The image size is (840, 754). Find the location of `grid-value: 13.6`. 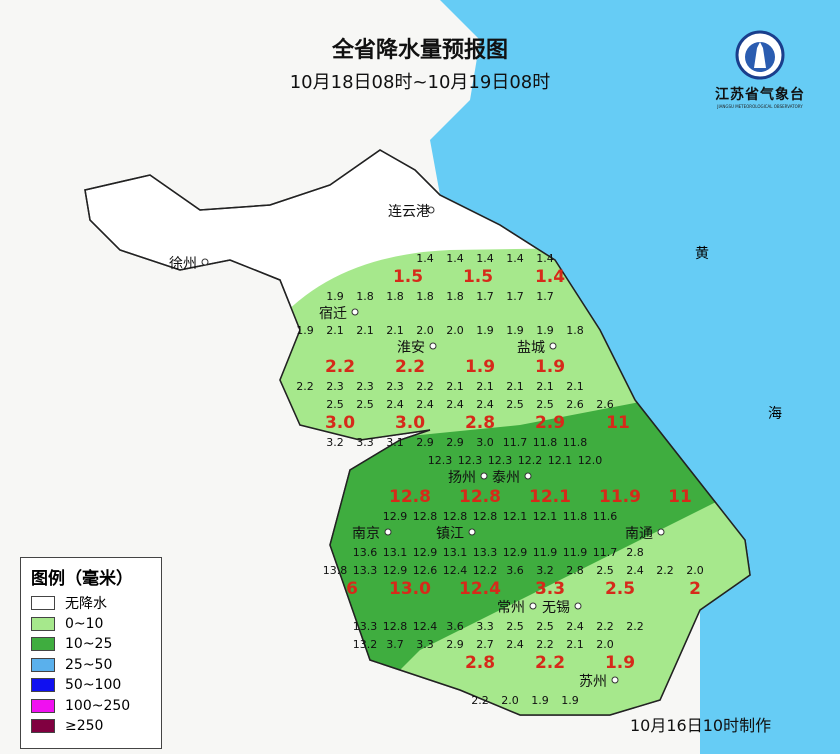

grid-value: 13.6 is located at coordinates (365, 552).